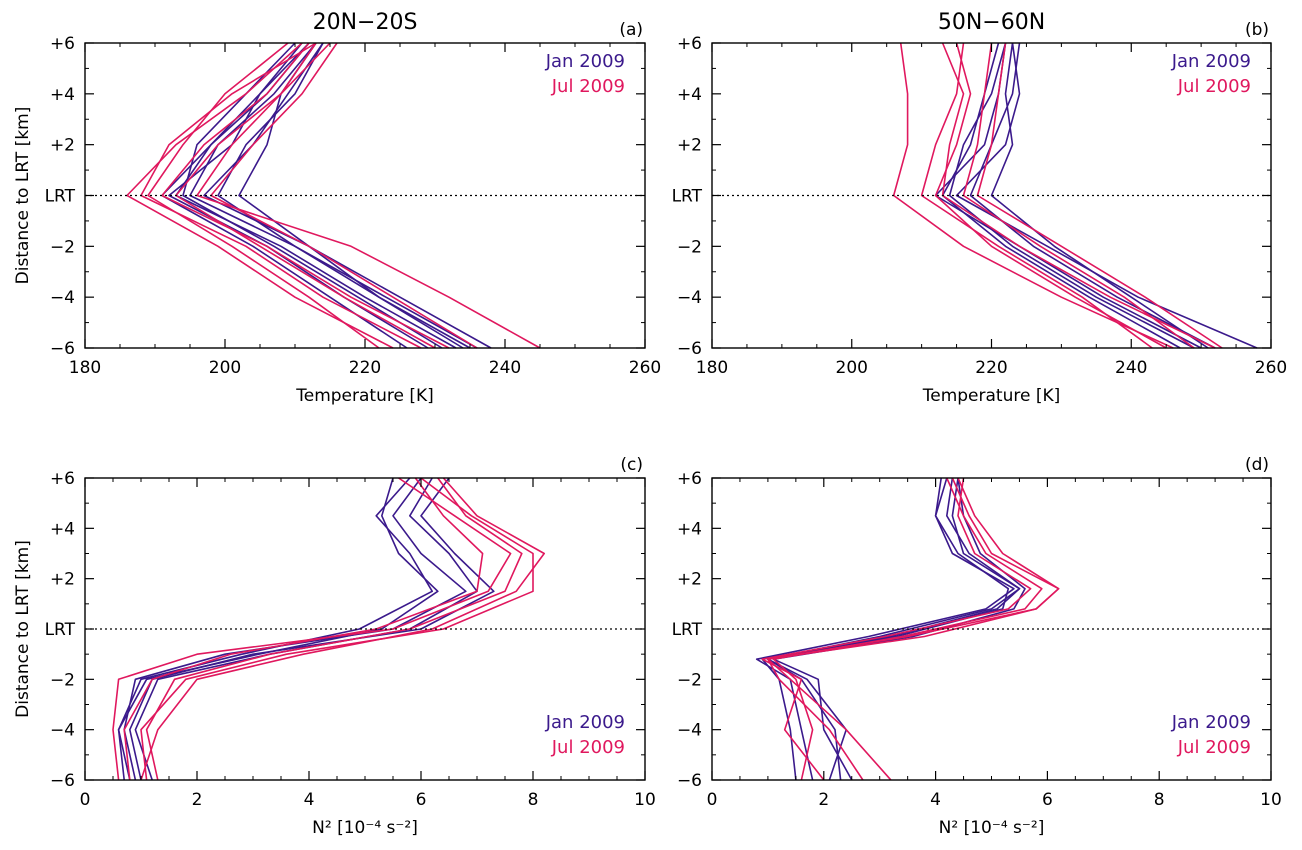 This screenshot has width=1302, height=850. What do you see at coordinates (365, 22) in the screenshot?
I see `panel-title: 20N−20S` at bounding box center [365, 22].